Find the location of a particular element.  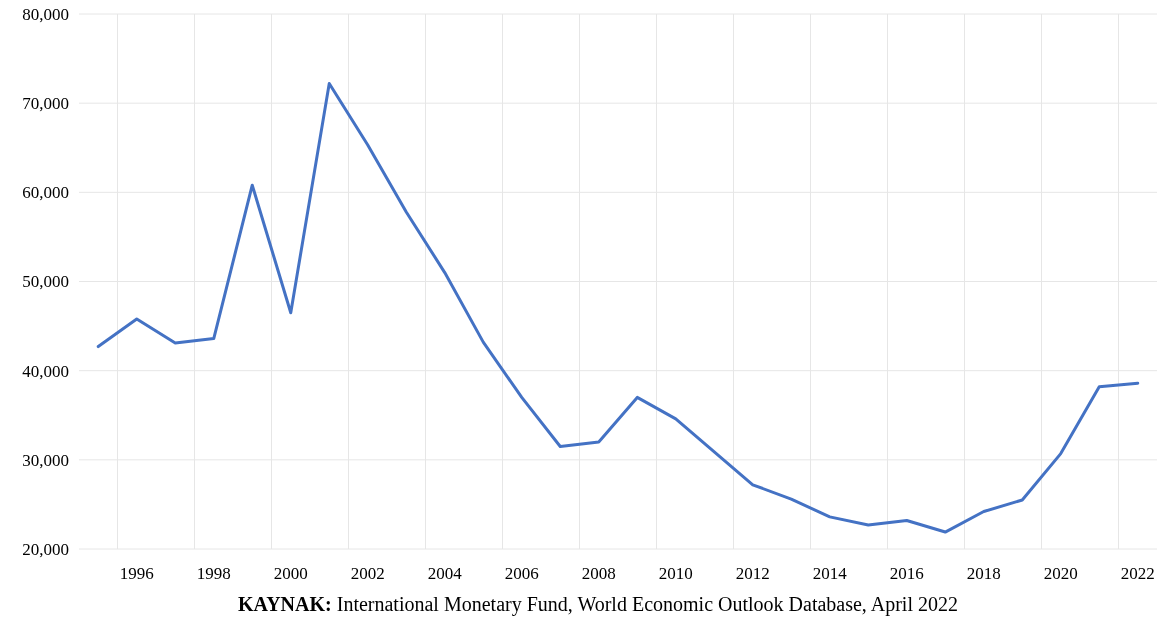

x-tick-label: 2006 is located at coordinates (521, 573).